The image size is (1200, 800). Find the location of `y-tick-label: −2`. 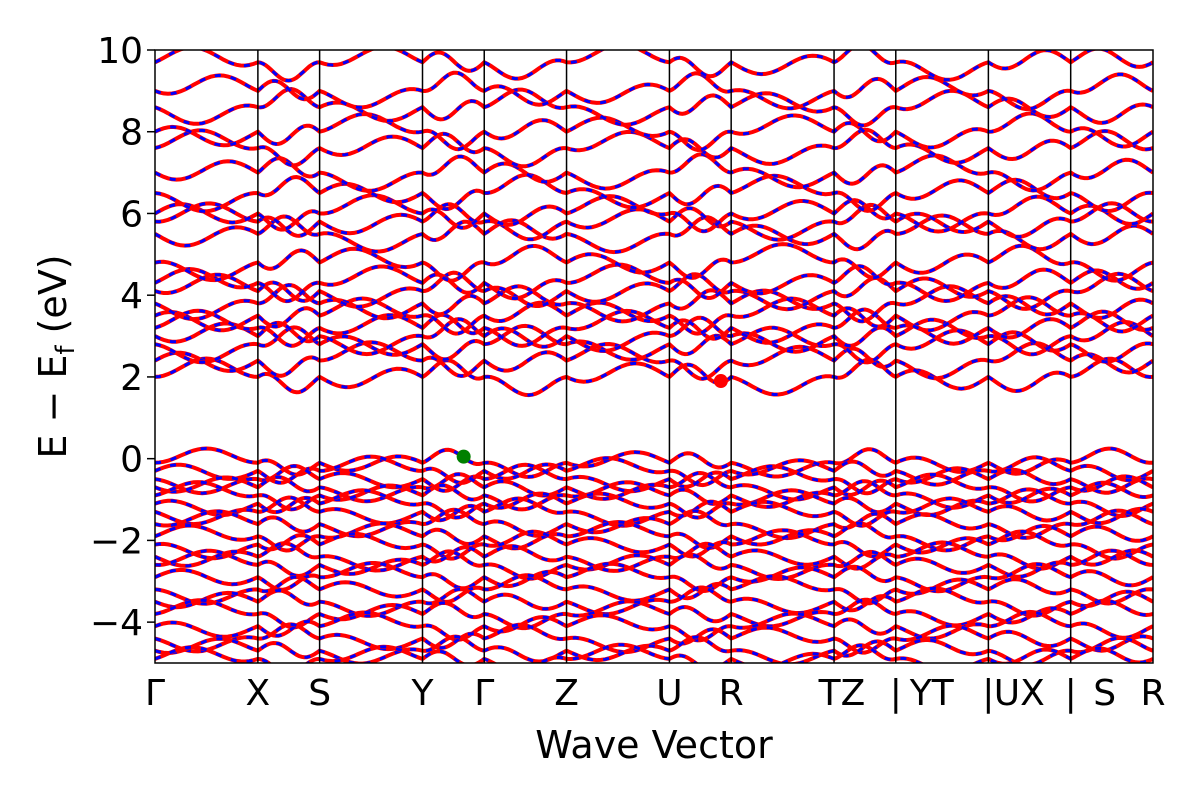

y-tick-label: −2 is located at coordinates (116, 541).